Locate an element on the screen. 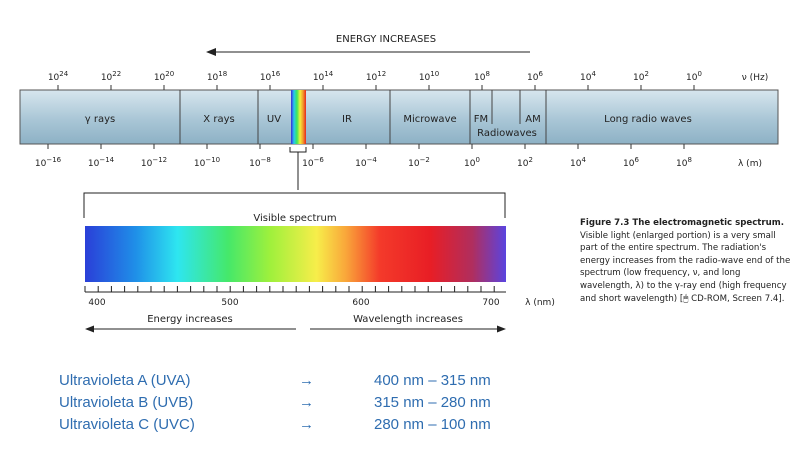  uv-range: 400 nm – 315 nm is located at coordinates (432, 380).